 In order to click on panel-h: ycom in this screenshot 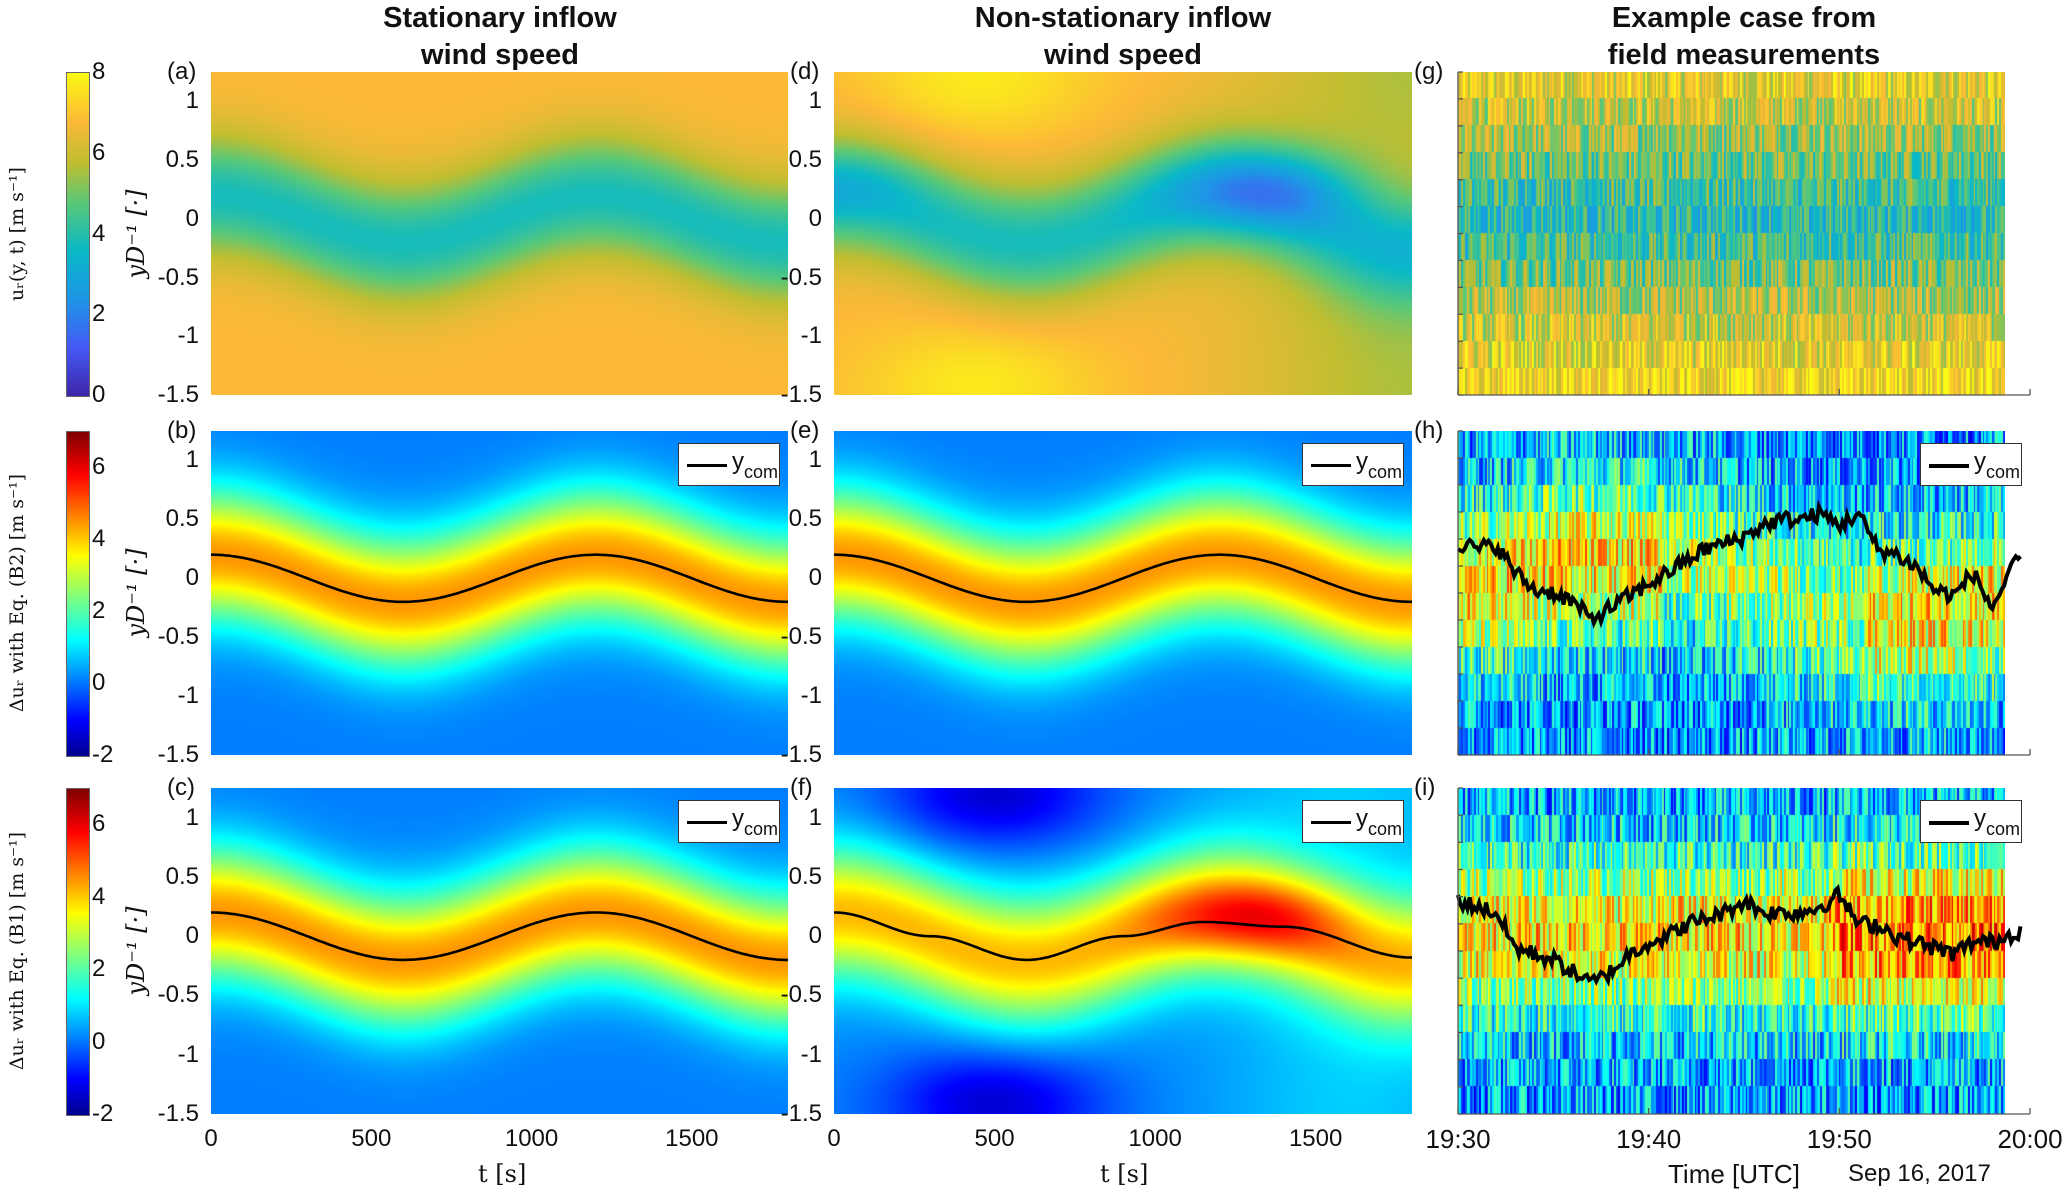, I will do `click(1743, 593)`.